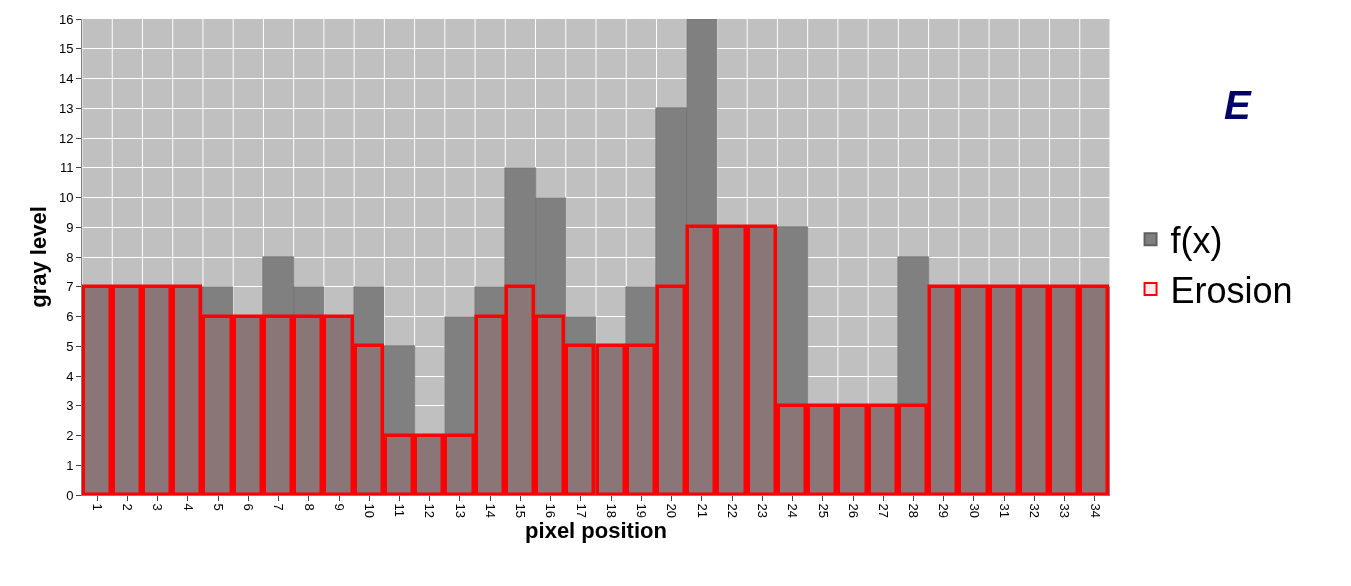 This screenshot has height=586, width=1351. I want to click on x-tick-label: 32, so click(1035, 511).